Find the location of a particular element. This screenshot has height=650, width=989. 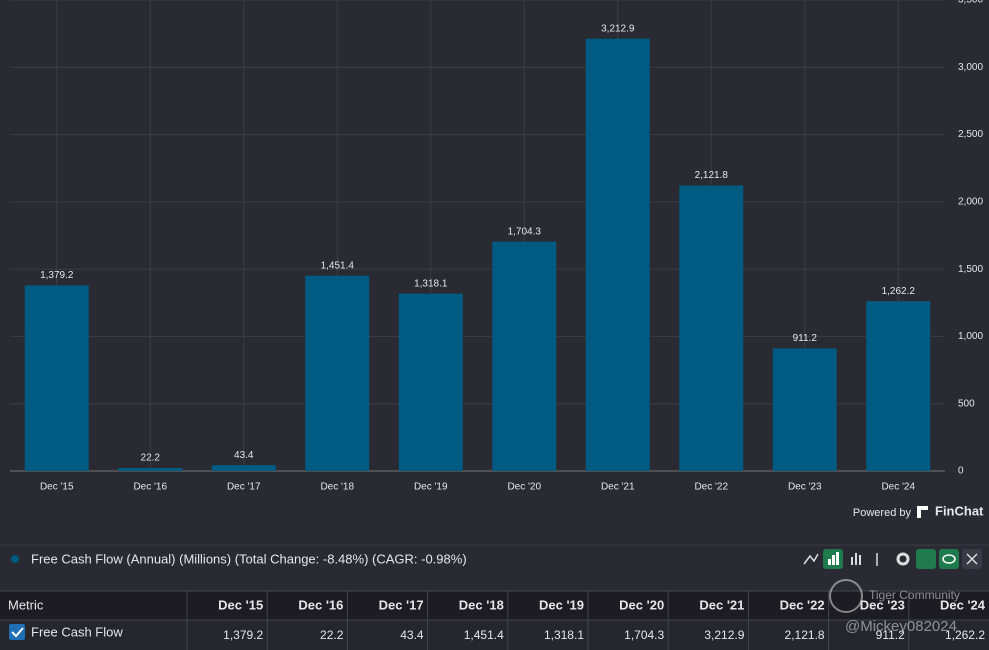

watermark: Tiger Community @Mickey082024 is located at coordinates (894, 607).